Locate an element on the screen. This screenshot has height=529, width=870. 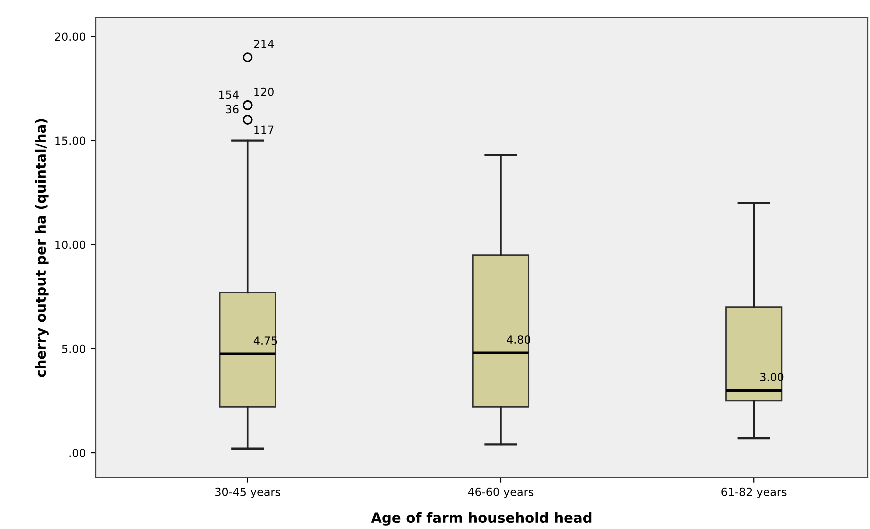
x-tick-label: 30-45 years is located at coordinates (248, 493).